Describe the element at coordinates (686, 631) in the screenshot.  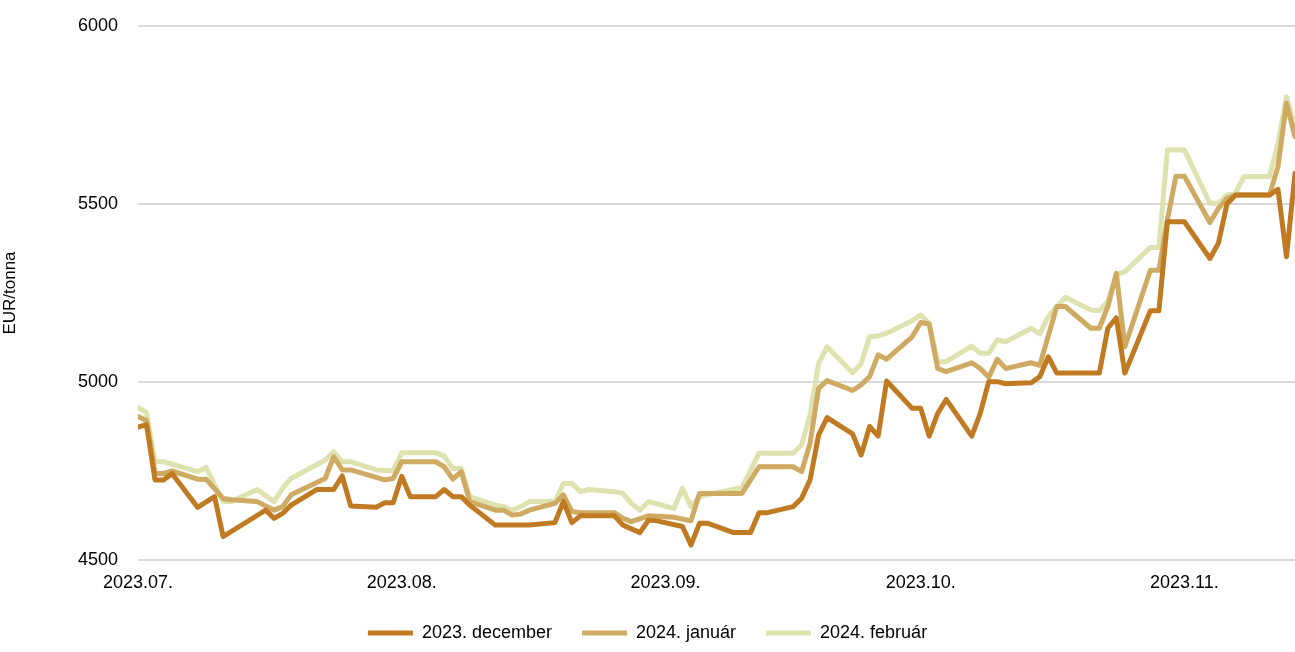
I see `legend-label: 2024. január` at that location.